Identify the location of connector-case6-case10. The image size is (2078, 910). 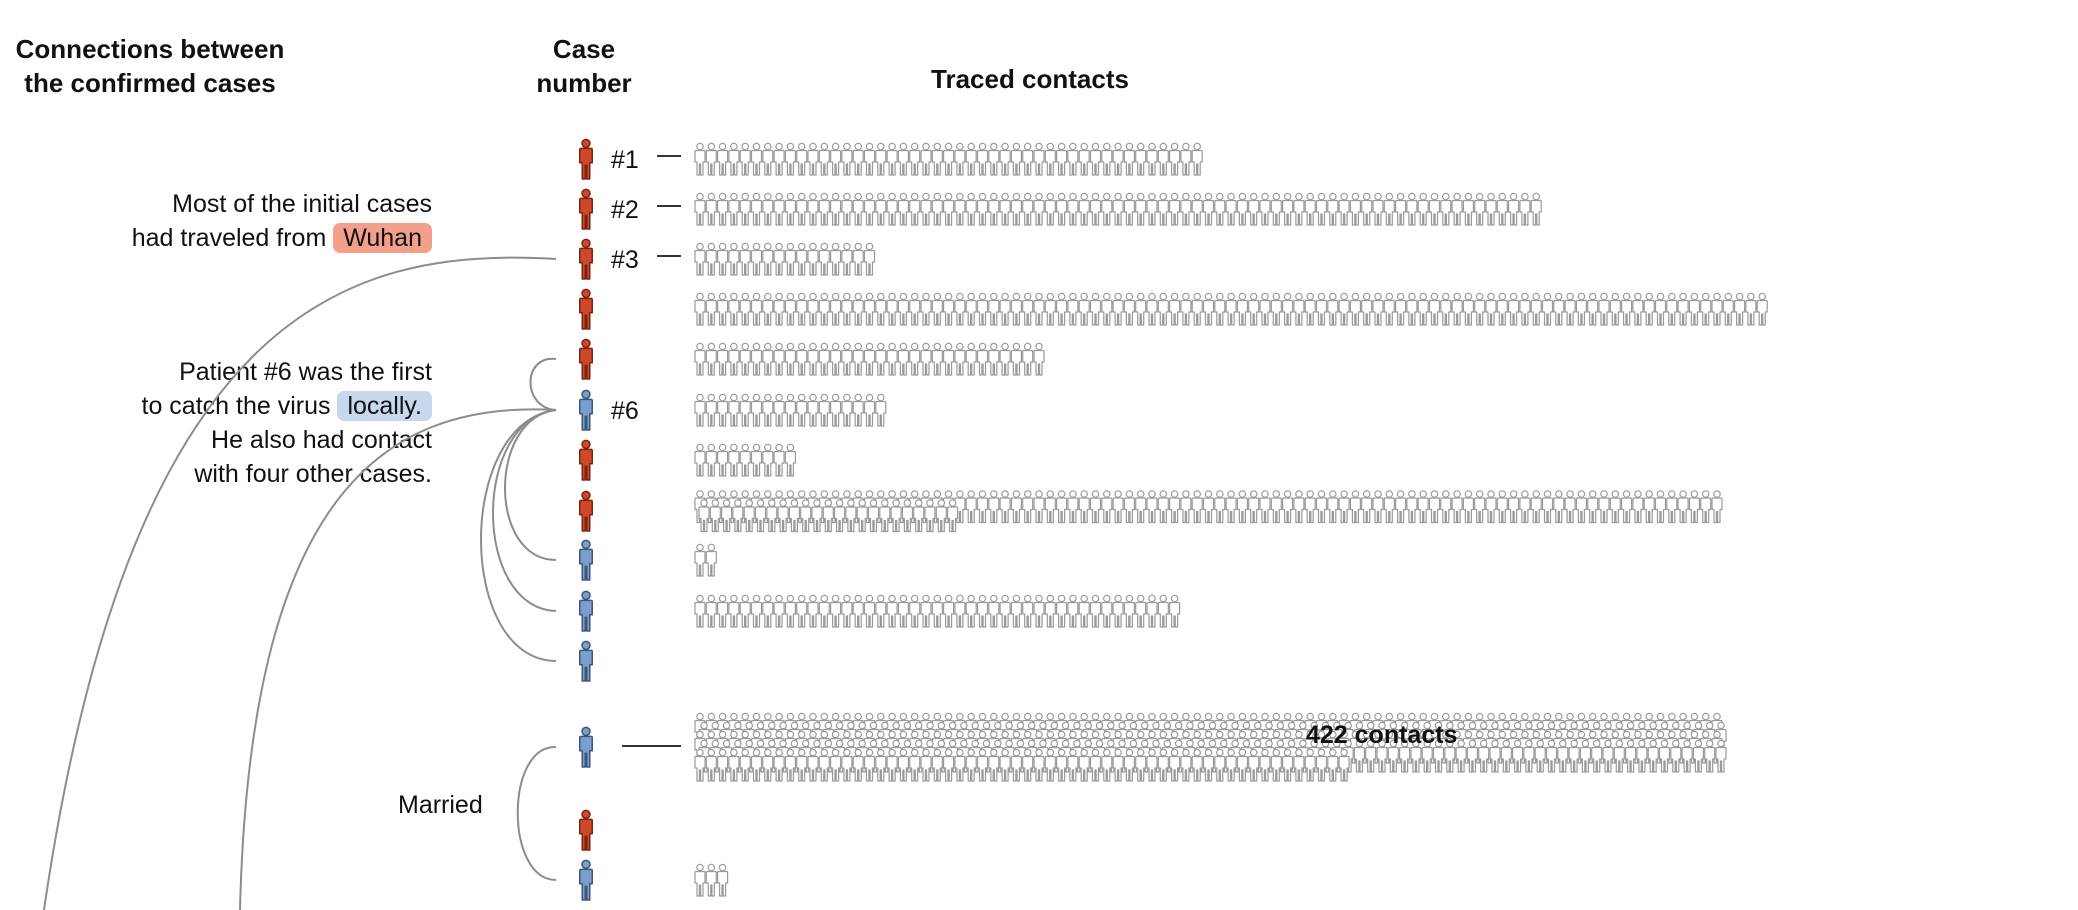
(524, 510).